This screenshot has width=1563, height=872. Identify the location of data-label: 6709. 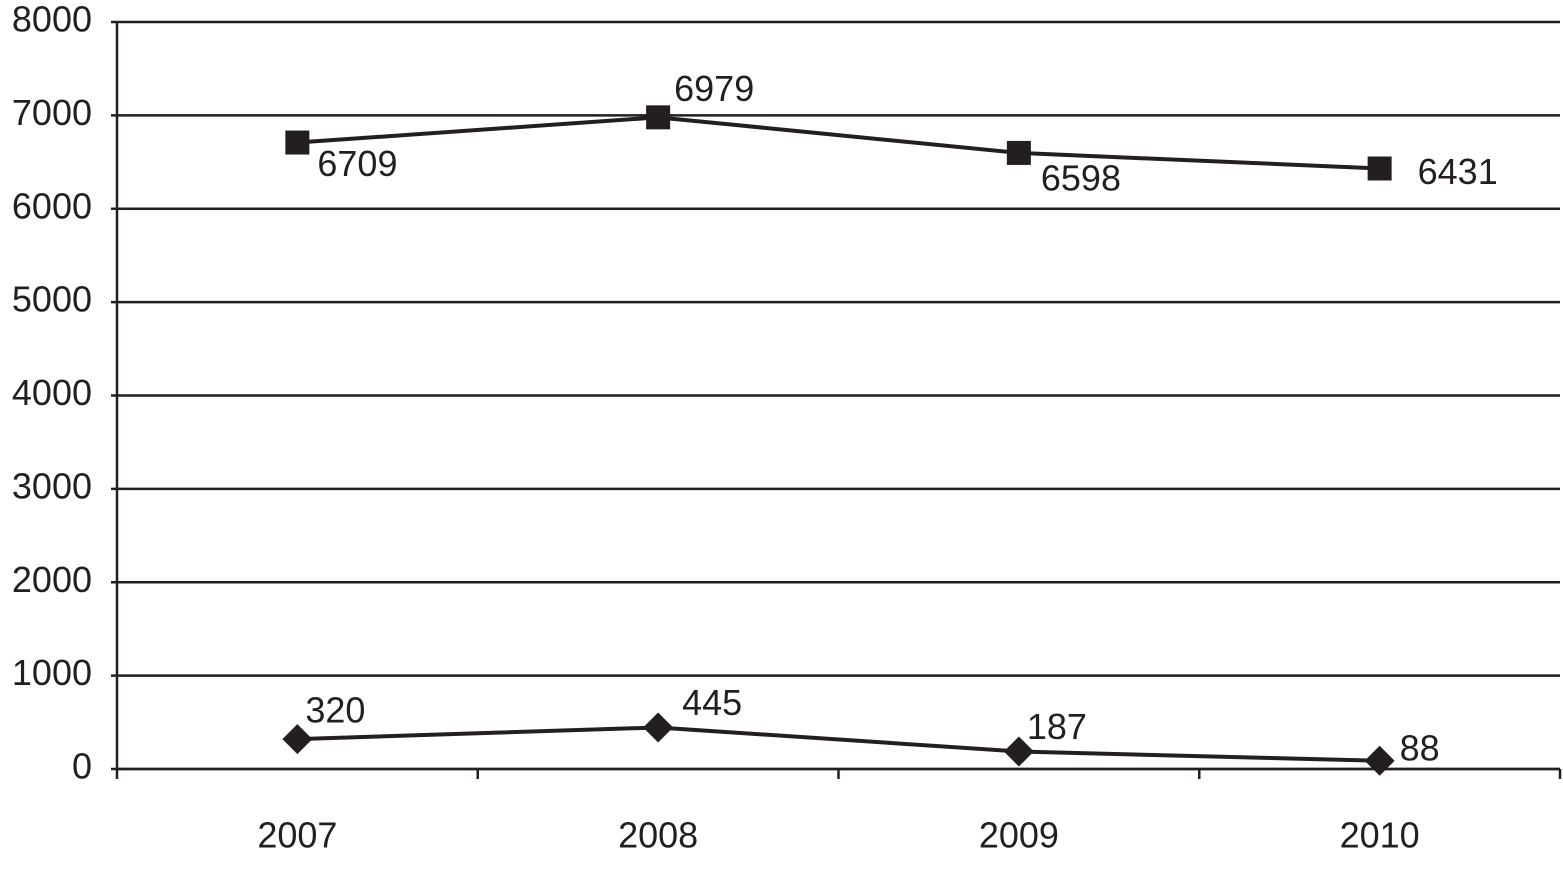
(357, 163).